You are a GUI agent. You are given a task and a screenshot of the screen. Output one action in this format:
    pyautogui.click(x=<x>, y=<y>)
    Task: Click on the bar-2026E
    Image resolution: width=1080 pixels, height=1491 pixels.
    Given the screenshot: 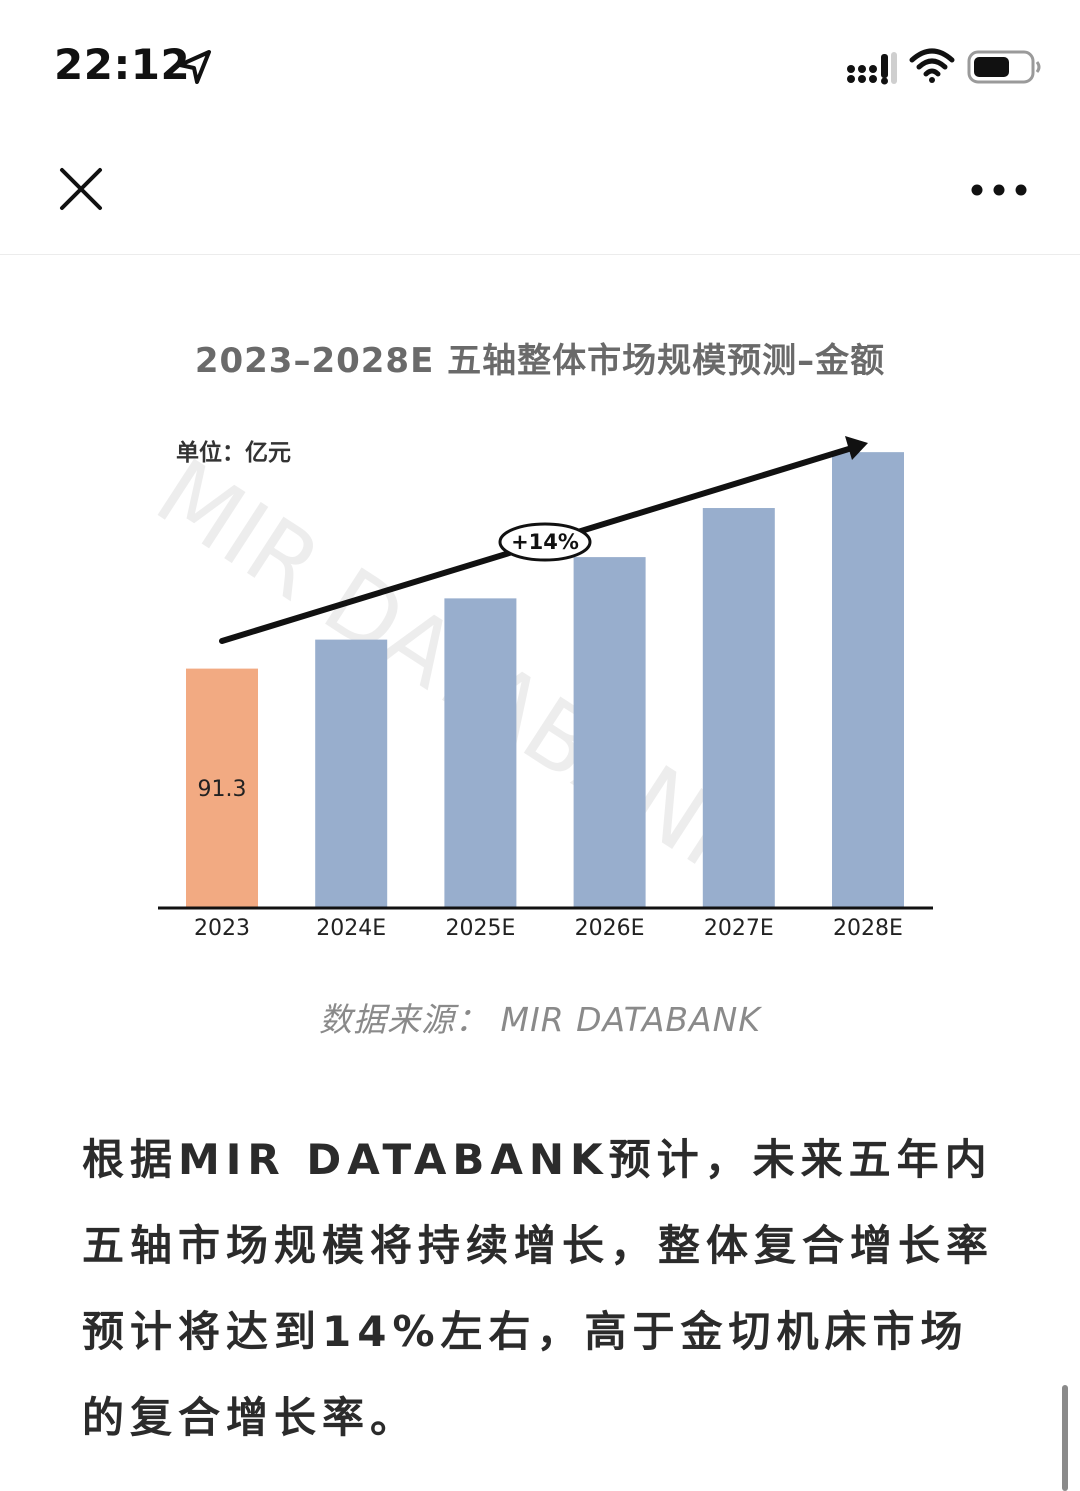 What is the action you would take?
    pyautogui.click(x=609, y=732)
    